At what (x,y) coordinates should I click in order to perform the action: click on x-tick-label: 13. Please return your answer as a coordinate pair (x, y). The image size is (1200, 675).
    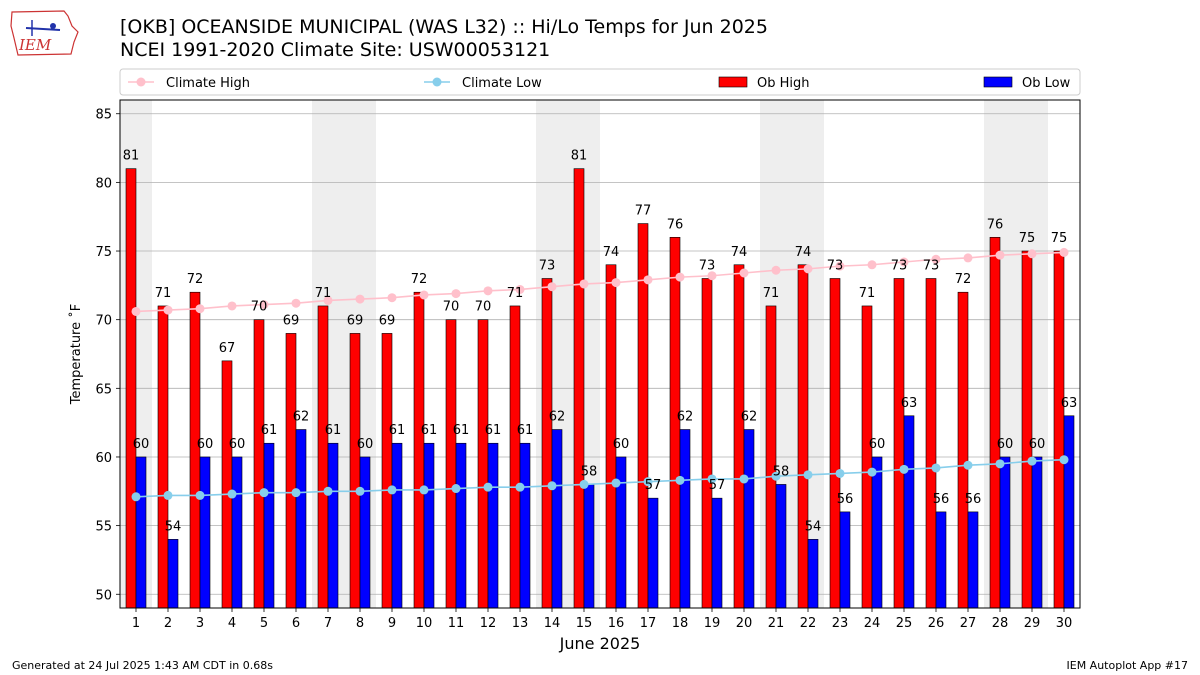
    Looking at the image, I should click on (520, 623).